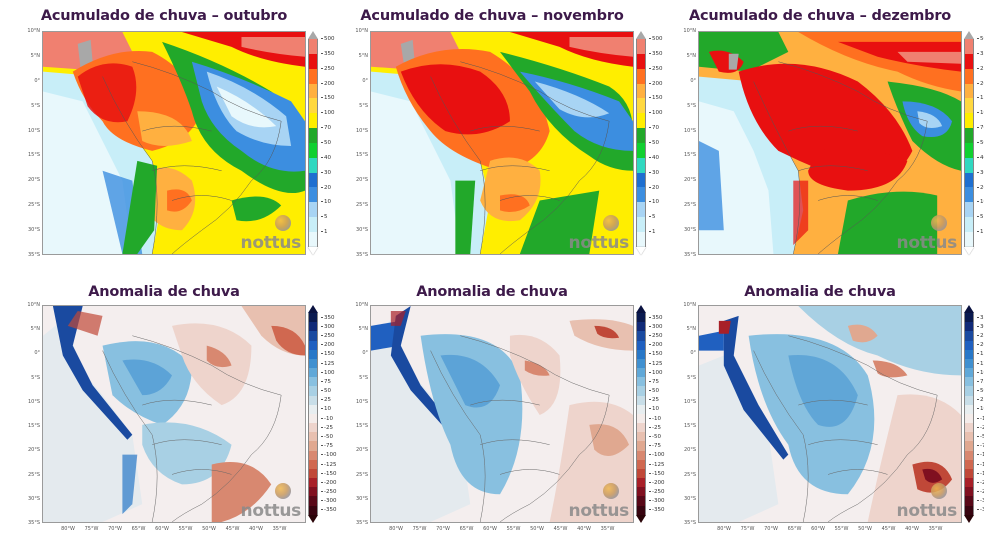 This screenshot has width=984, height=539. Describe the element at coordinates (980, 158) in the screenshot. I see `colorbar-tick-label: 40` at that location.